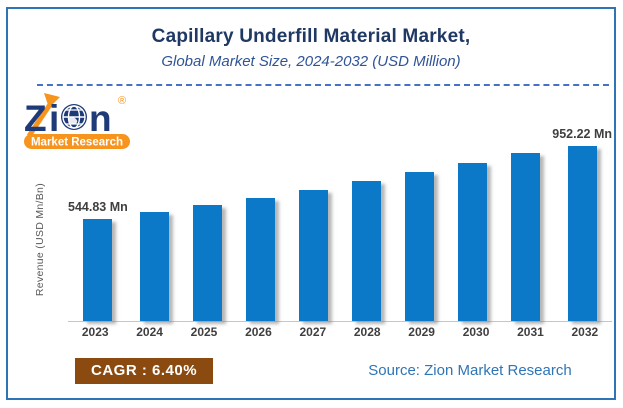 The width and height of the screenshot is (623, 408). I want to click on x-tick-2032: 2032, so click(585, 332).